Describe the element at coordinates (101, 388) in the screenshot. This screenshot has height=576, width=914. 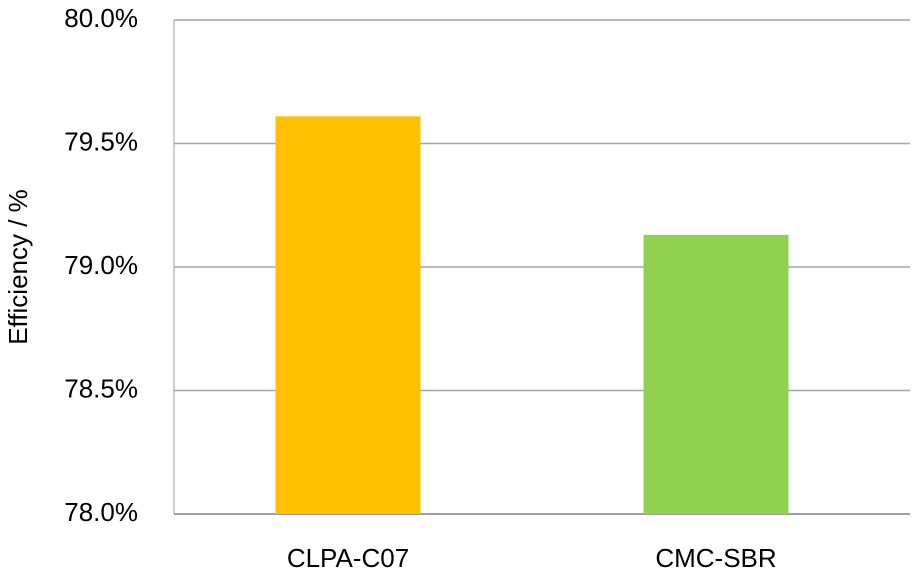
I see `y-tick-label: 78.5%` at that location.